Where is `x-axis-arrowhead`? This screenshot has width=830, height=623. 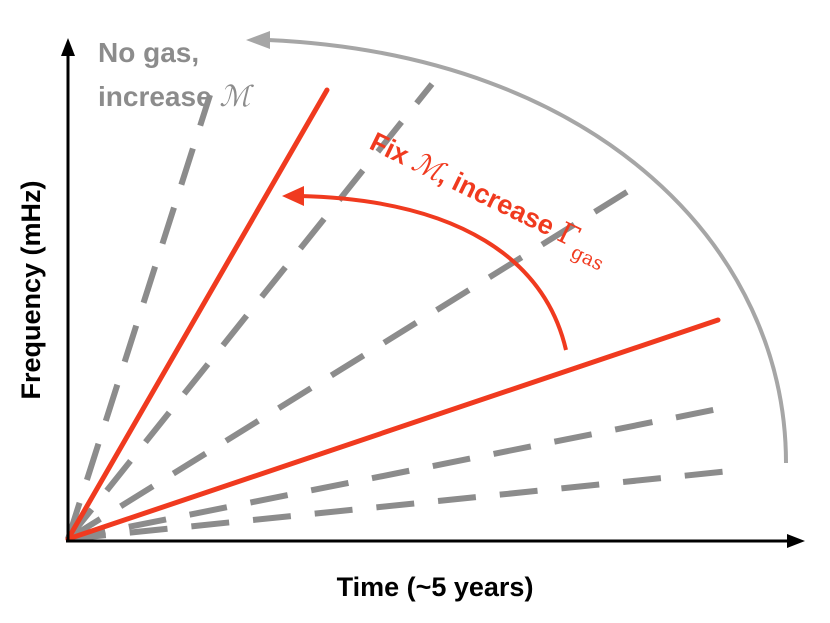 x-axis-arrowhead is located at coordinates (796, 541).